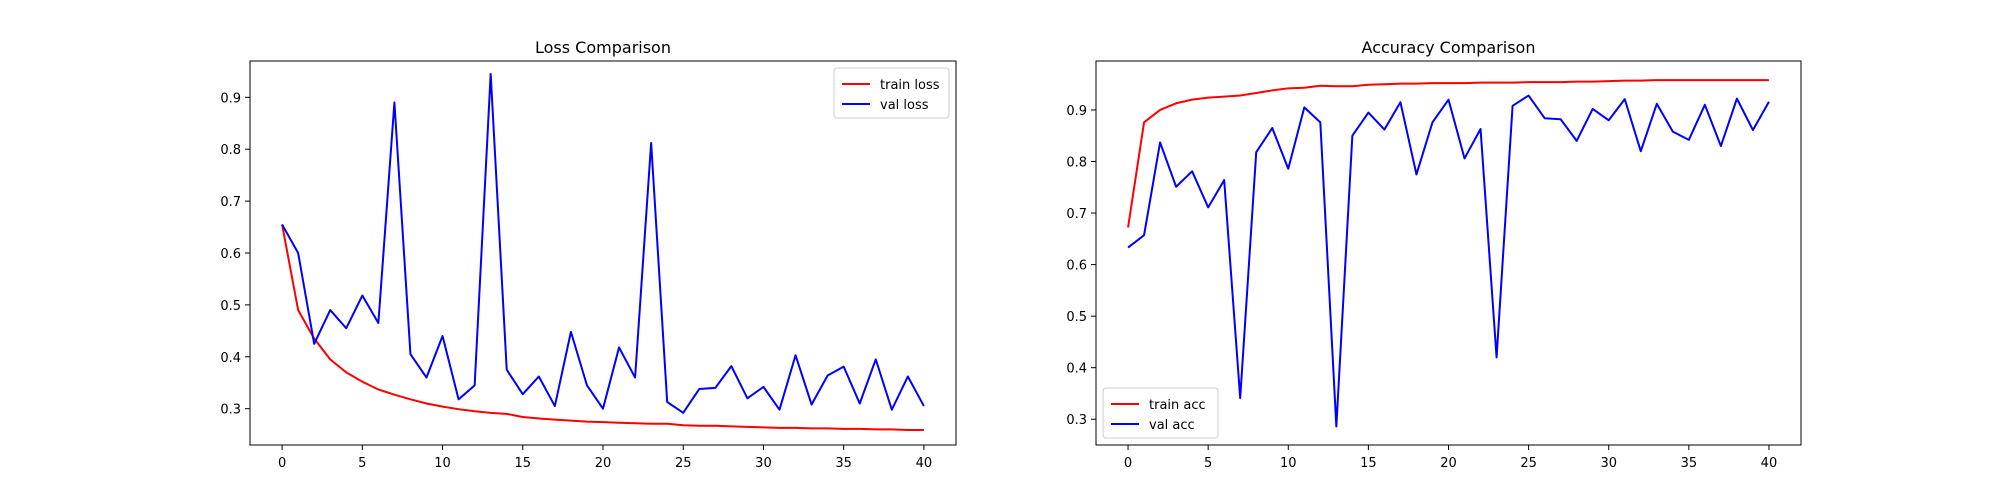 This screenshot has height=500, width=2000. Describe the element at coordinates (1448, 153) in the screenshot. I see `series-line-train-acc` at that location.